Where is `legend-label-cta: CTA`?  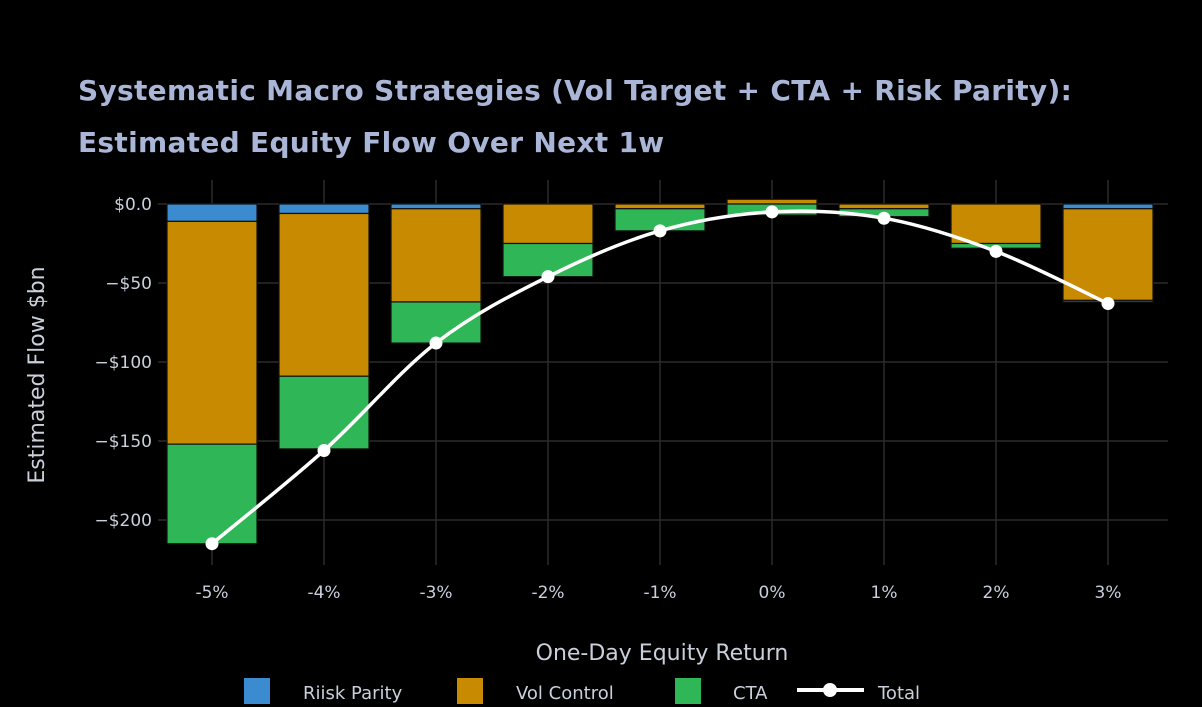 legend-label-cta: CTA is located at coordinates (750, 693).